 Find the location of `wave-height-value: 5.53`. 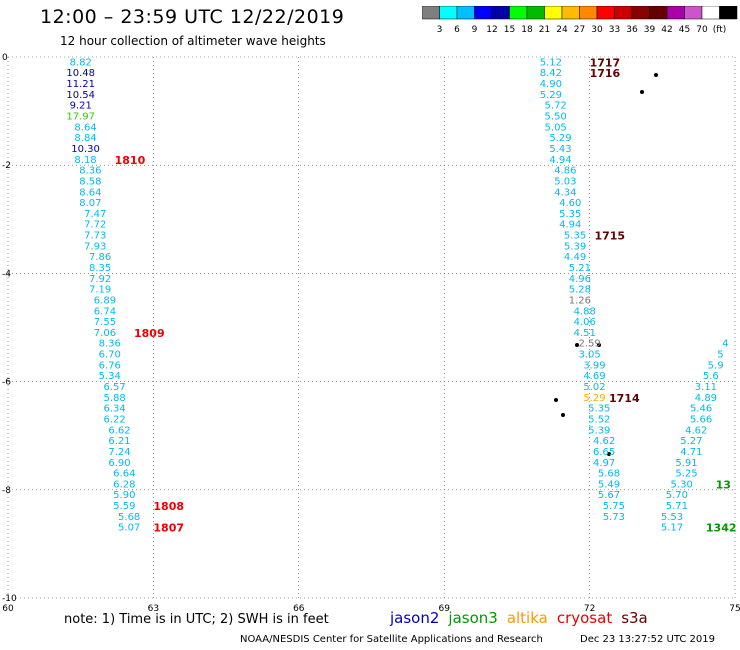

wave-height-value: 5.53 is located at coordinates (672, 517).